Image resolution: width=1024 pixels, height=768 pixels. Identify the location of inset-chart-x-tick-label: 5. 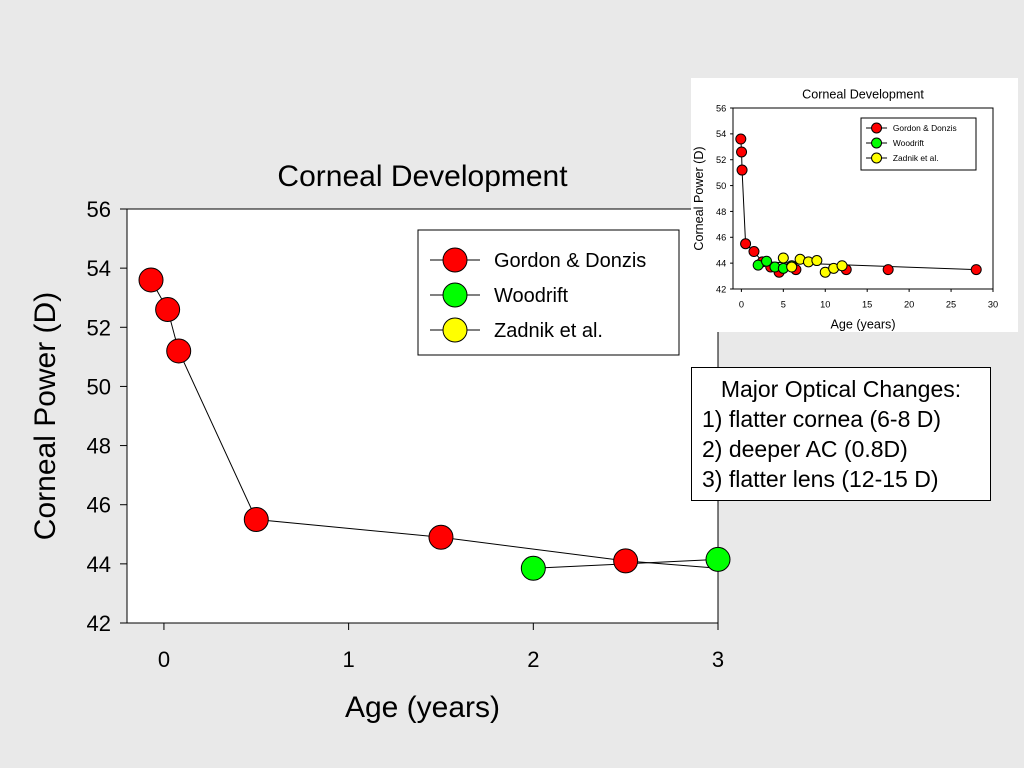
(783, 304).